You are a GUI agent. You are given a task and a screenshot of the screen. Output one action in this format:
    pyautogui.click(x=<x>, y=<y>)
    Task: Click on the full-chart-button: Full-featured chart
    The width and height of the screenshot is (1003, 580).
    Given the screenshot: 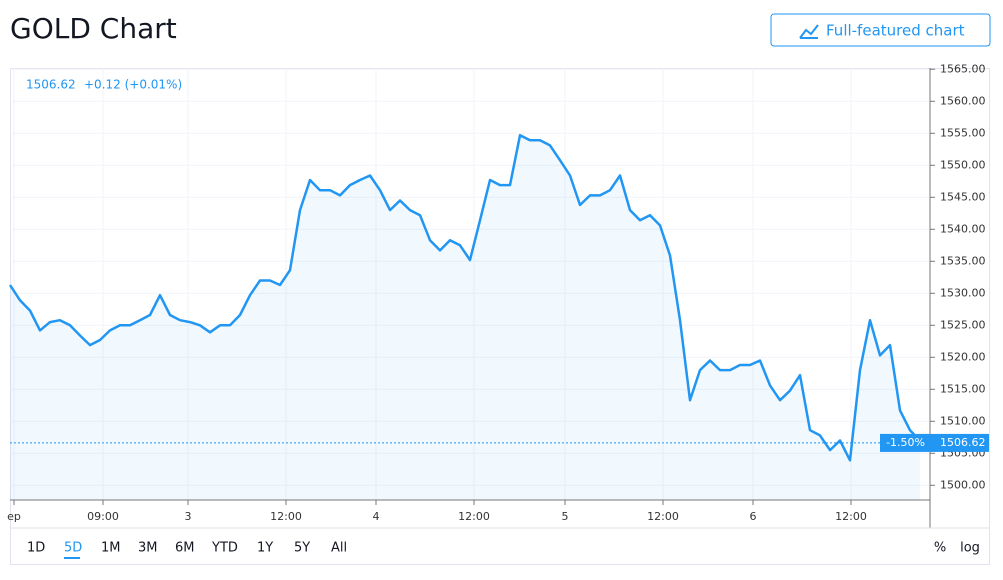 What is the action you would take?
    pyautogui.click(x=880, y=30)
    